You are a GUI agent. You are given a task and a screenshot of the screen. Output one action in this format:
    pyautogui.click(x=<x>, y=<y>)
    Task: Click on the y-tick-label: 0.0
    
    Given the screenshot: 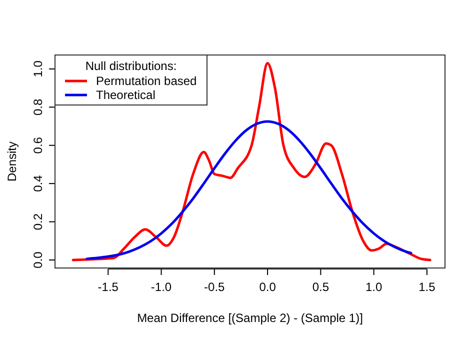 What is the action you would take?
    pyautogui.click(x=38, y=259)
    